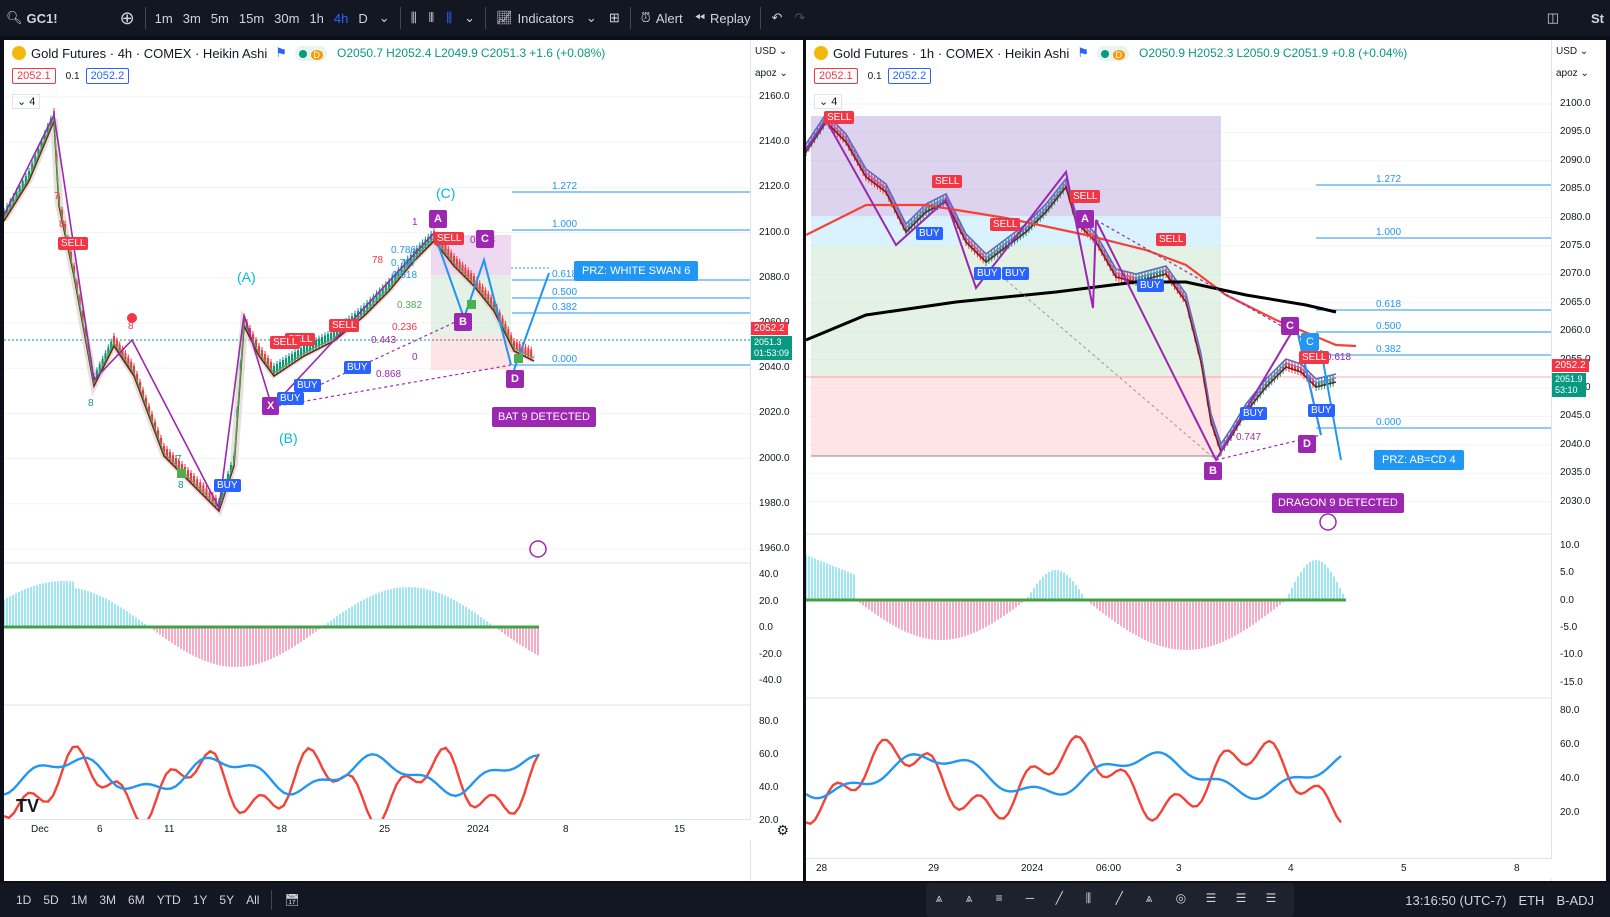 The height and width of the screenshot is (917, 1610). What do you see at coordinates (163, 18) in the screenshot?
I see `tf-1m: 1m` at bounding box center [163, 18].